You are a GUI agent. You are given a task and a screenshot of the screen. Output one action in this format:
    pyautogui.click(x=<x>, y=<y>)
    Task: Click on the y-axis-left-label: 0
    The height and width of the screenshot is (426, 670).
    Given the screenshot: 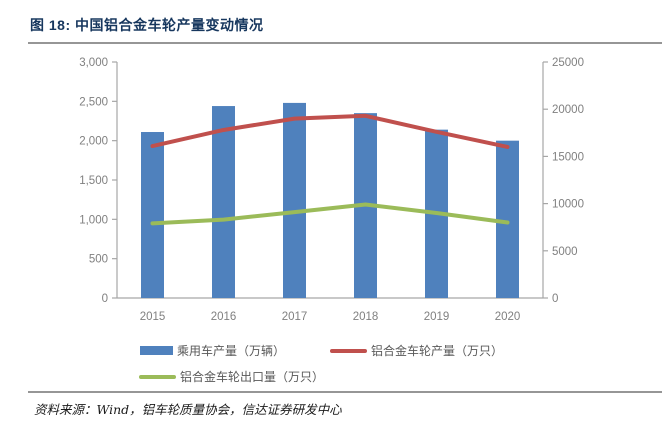 What is the action you would take?
    pyautogui.click(x=105, y=299)
    